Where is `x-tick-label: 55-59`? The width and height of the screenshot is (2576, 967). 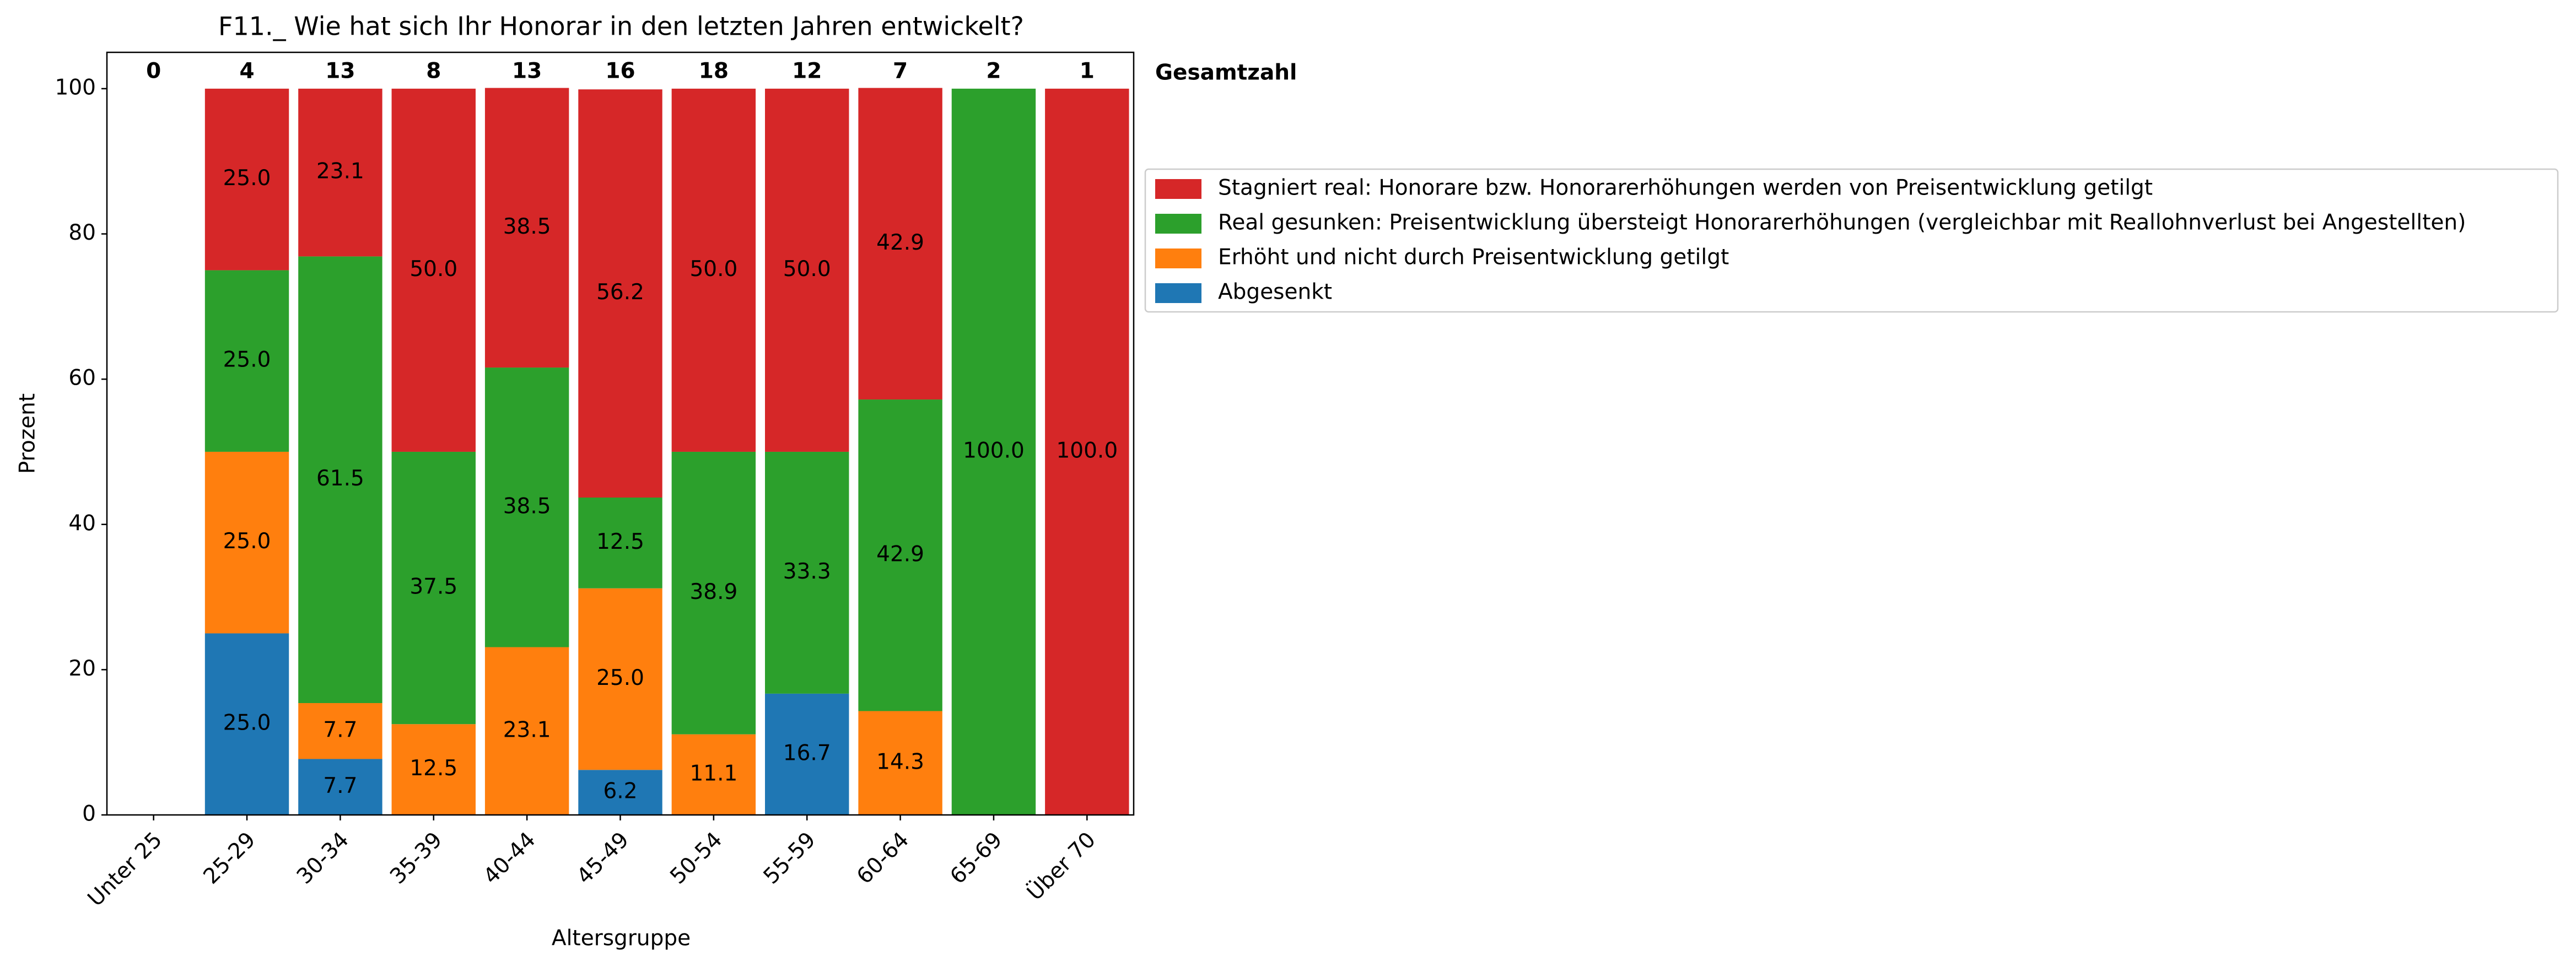 x-tick-label: 55-59 is located at coordinates (790, 858).